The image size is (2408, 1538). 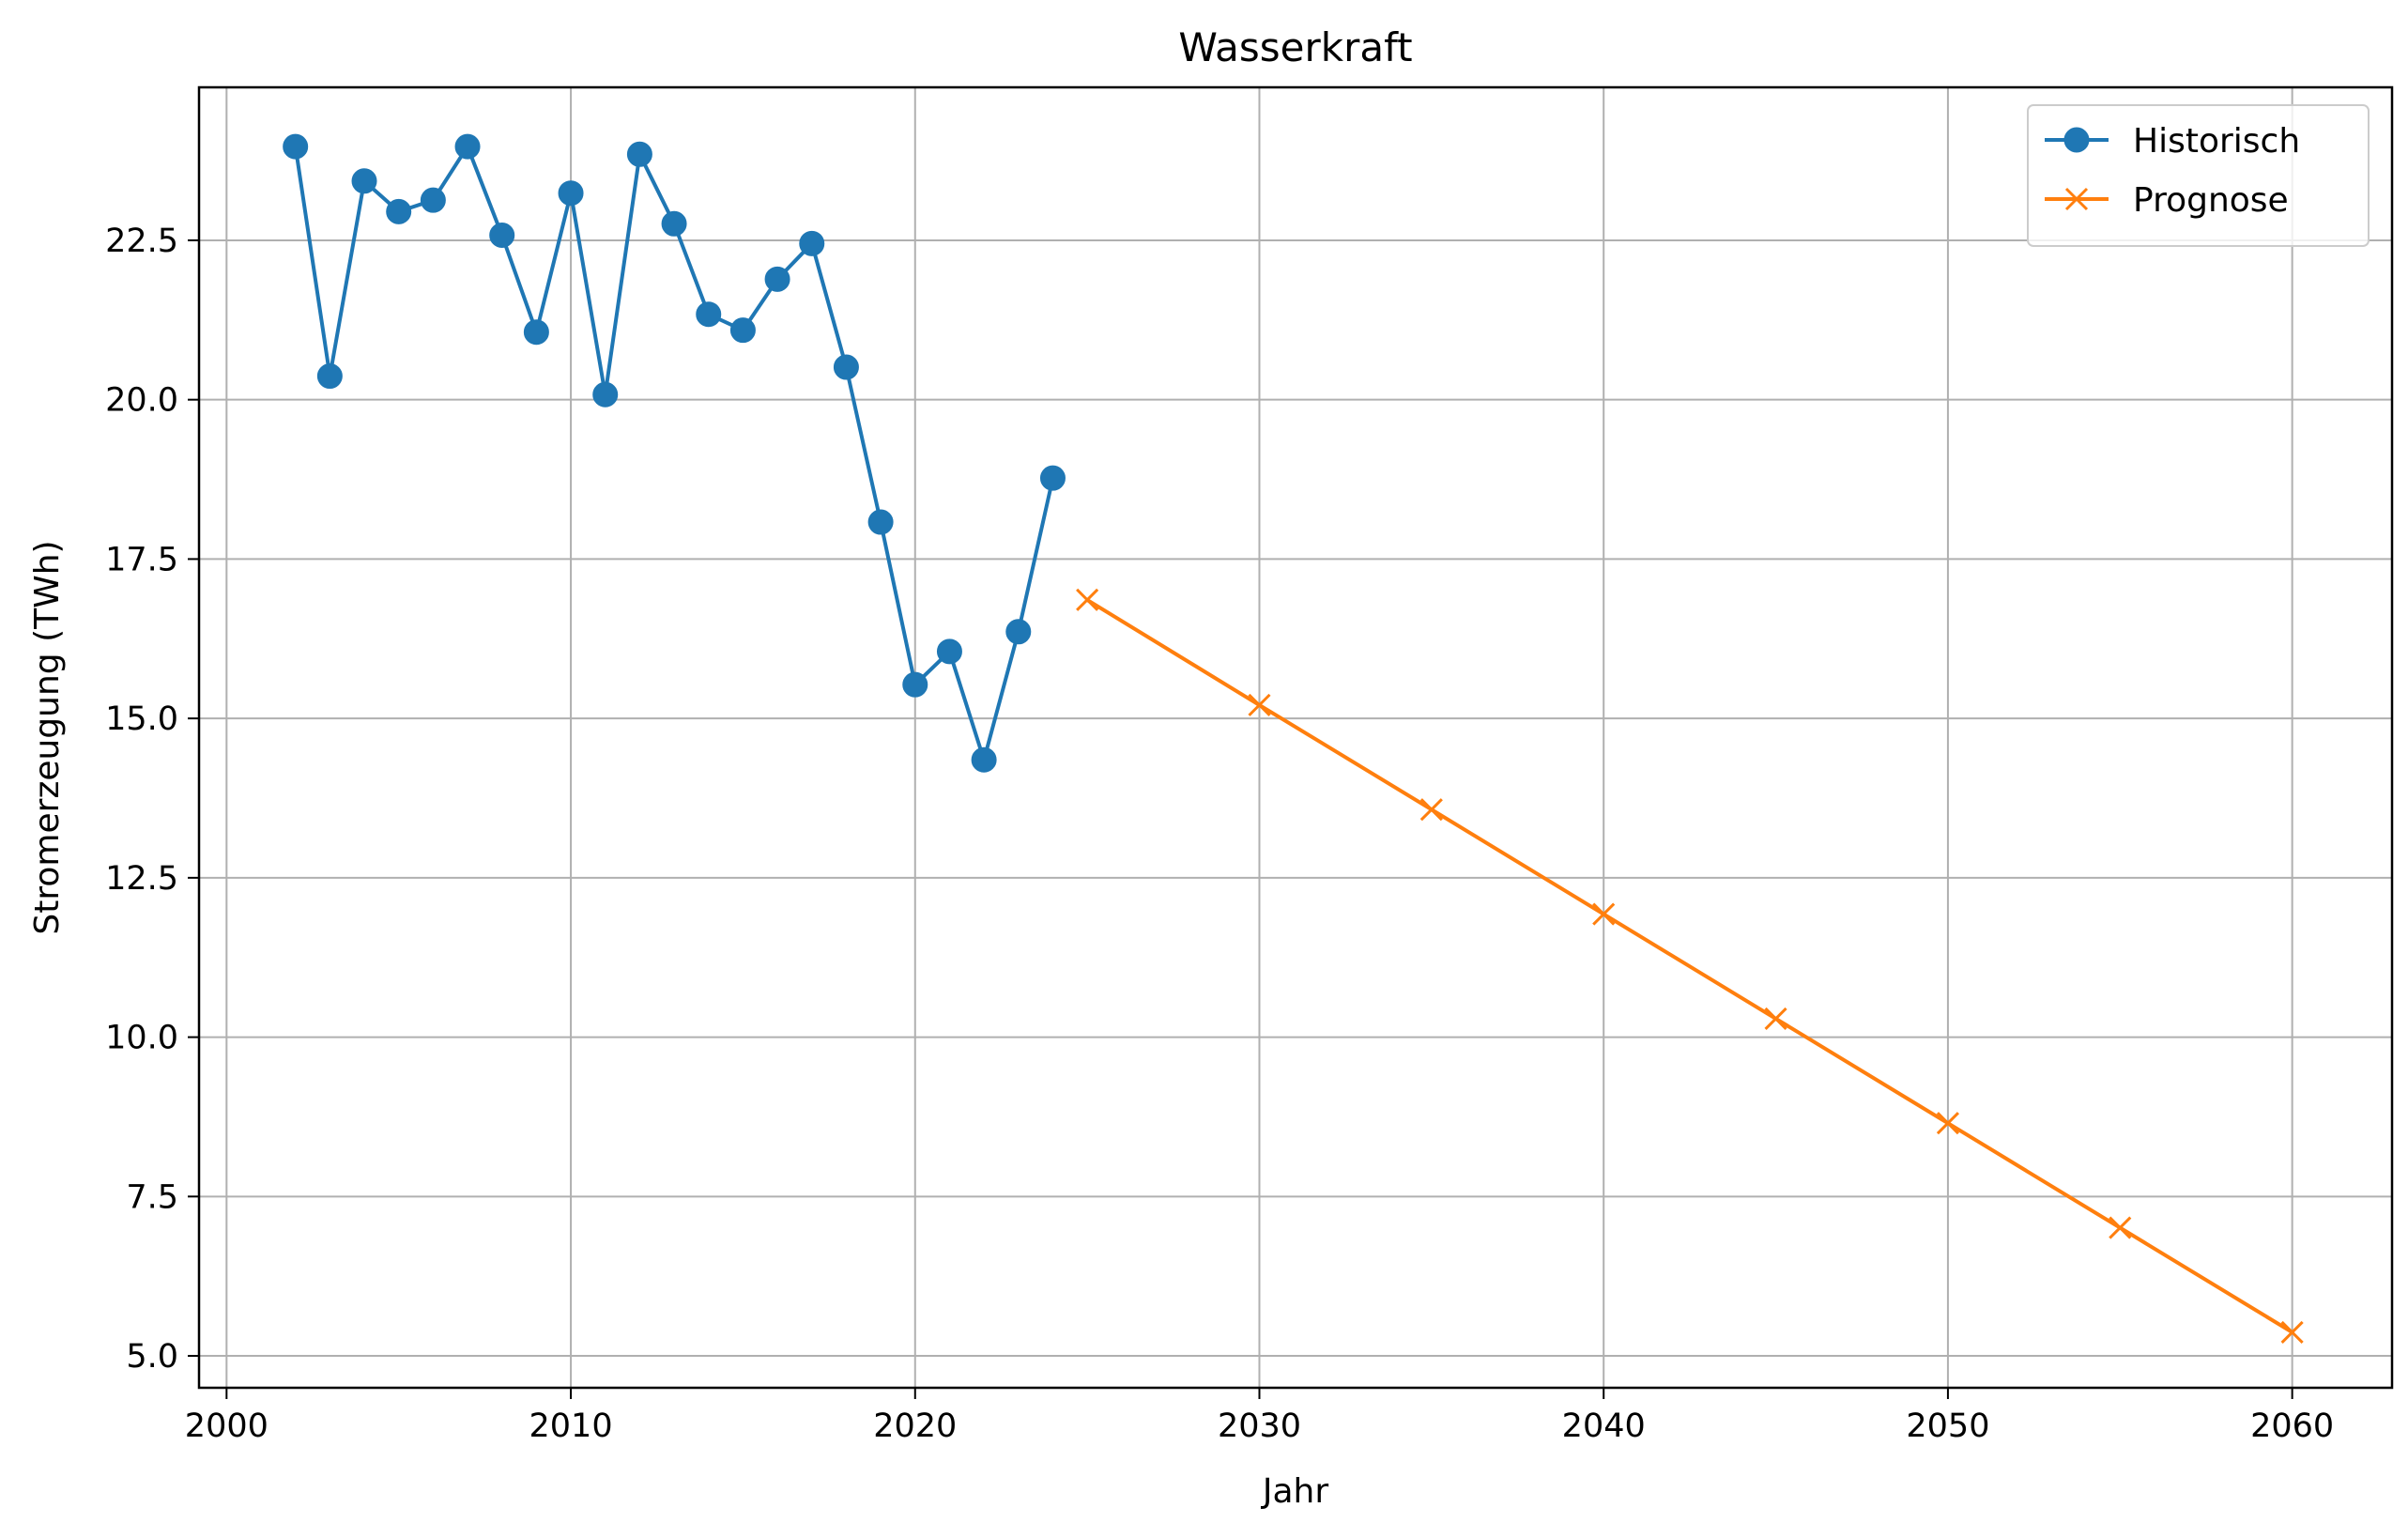 I want to click on y-tick-label: 12.5, so click(x=141, y=879).